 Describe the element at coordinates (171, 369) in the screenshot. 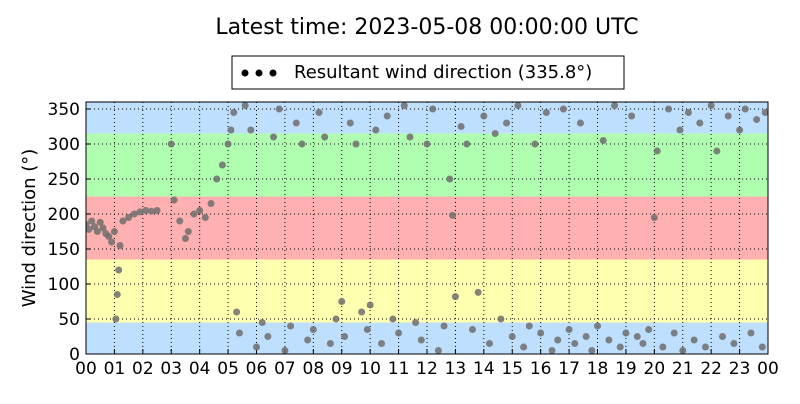

I see `x-tick-label: 03` at that location.